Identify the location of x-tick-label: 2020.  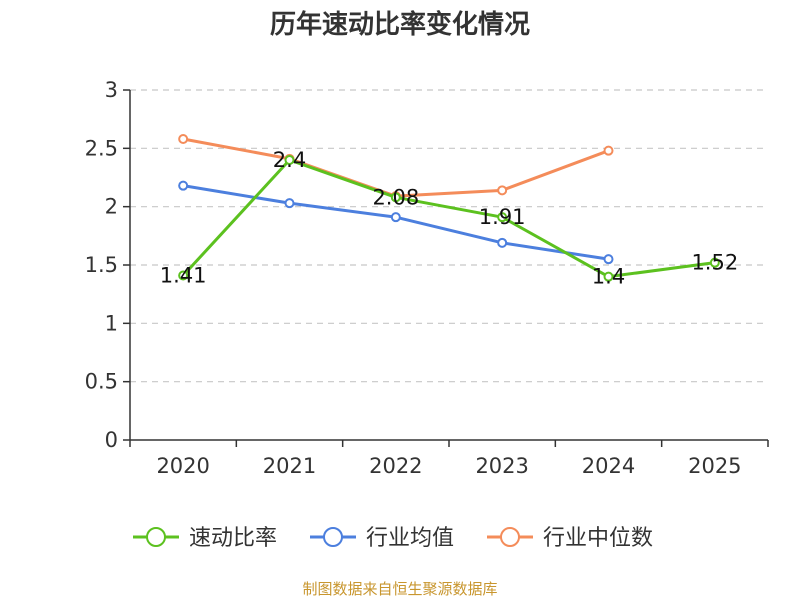
(182, 466).